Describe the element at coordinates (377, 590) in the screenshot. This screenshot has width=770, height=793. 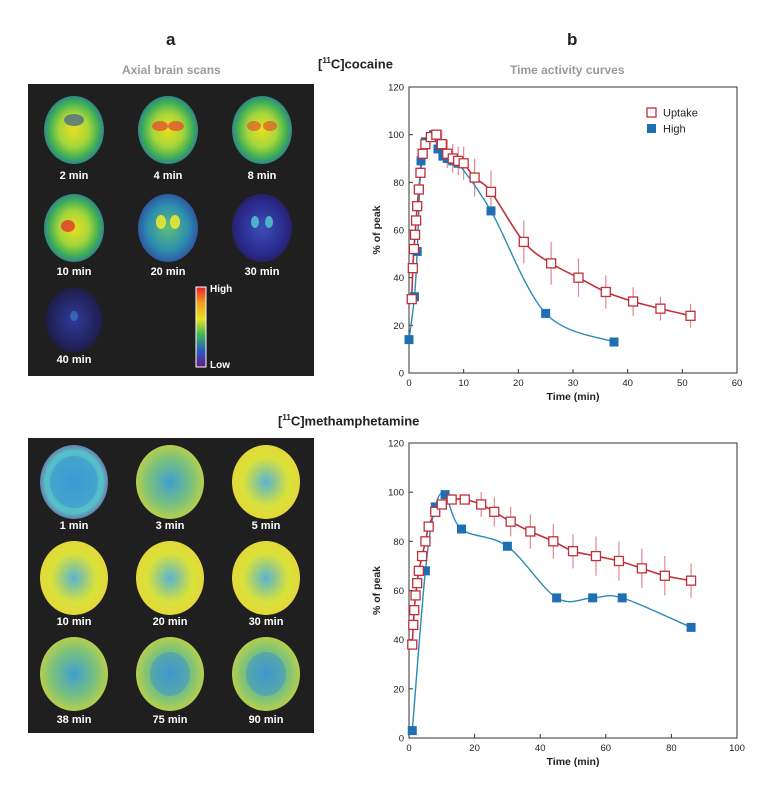
I see `y-axis-label: % of peak` at that location.